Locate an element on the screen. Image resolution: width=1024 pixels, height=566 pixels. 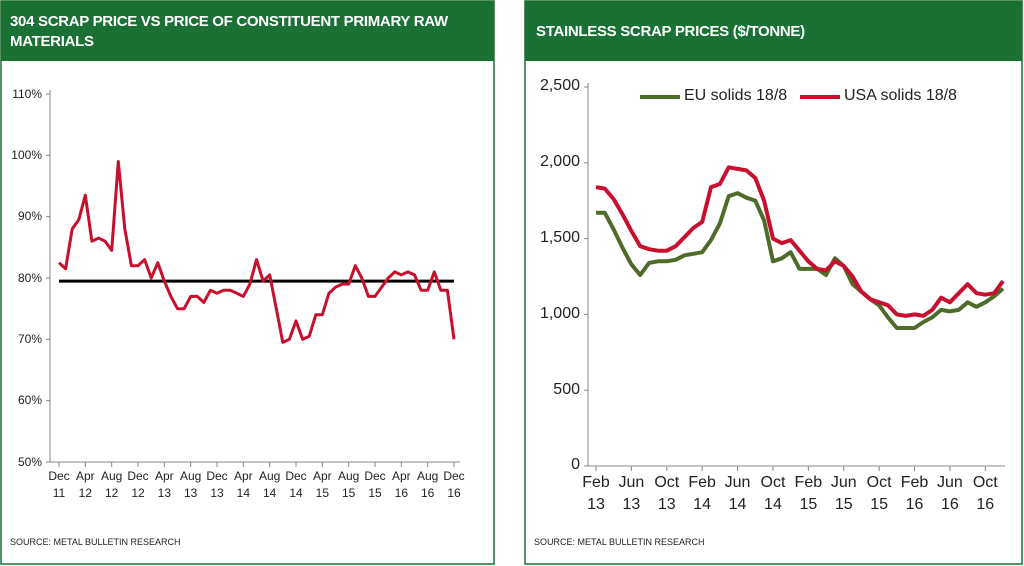
x-tick-label: Apr 14 is located at coordinates (243, 484).